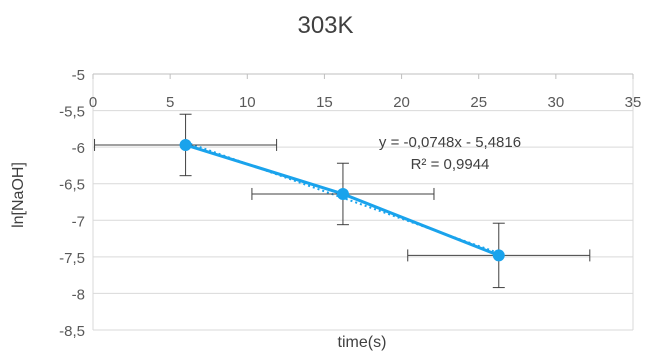 The image size is (651, 358). Describe the element at coordinates (18, 195) in the screenshot. I see `y-axis-label: ln[NaOH]` at that location.